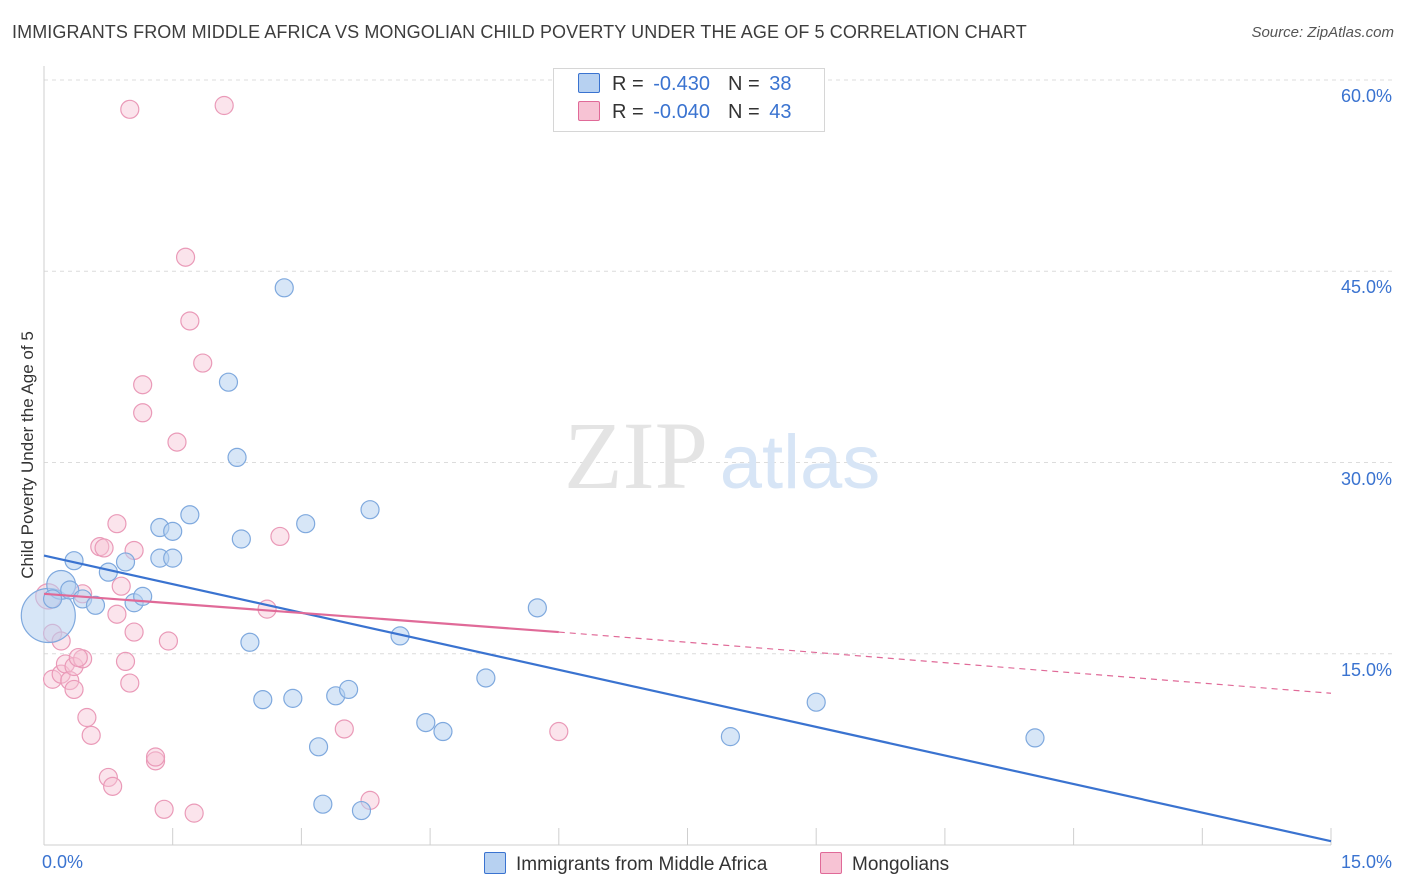 Image resolution: width=1406 pixels, height=892 pixels. I want to click on y-tick-label: 15.0%, so click(1366, 669).